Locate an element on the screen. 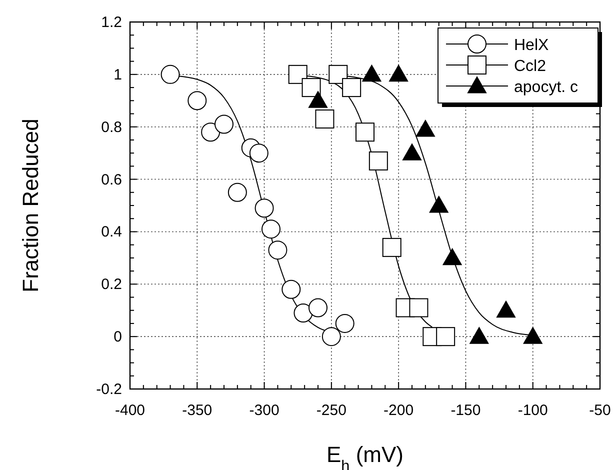  y-tick-label: 0.6 is located at coordinates (111, 179).